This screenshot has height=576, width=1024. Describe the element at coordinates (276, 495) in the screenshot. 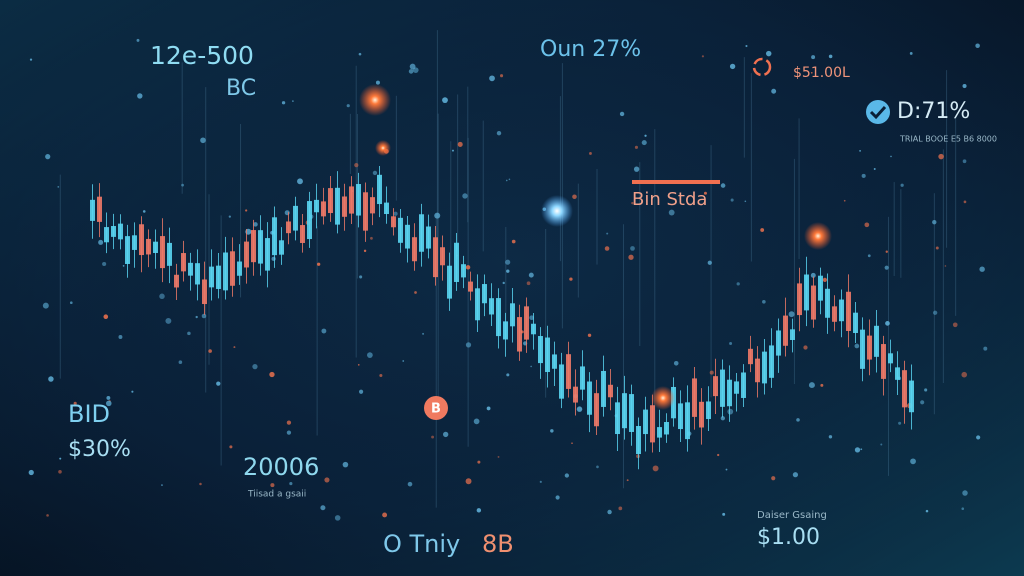

I see `small-text: Tiisad a gsaii` at that location.